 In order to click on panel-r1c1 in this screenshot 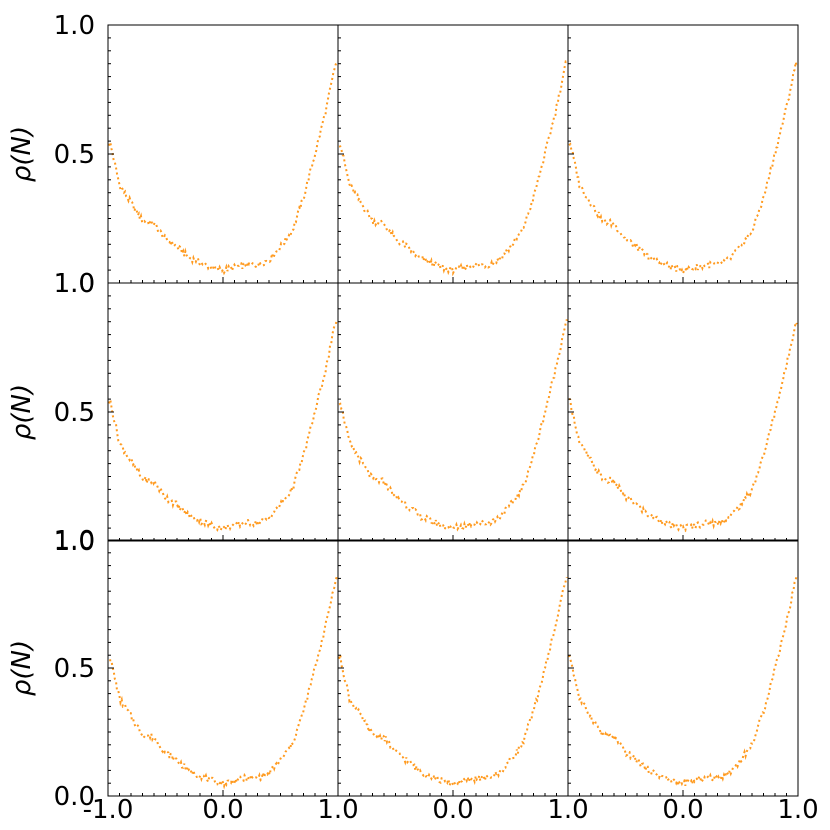, I will do `click(453, 412)`.